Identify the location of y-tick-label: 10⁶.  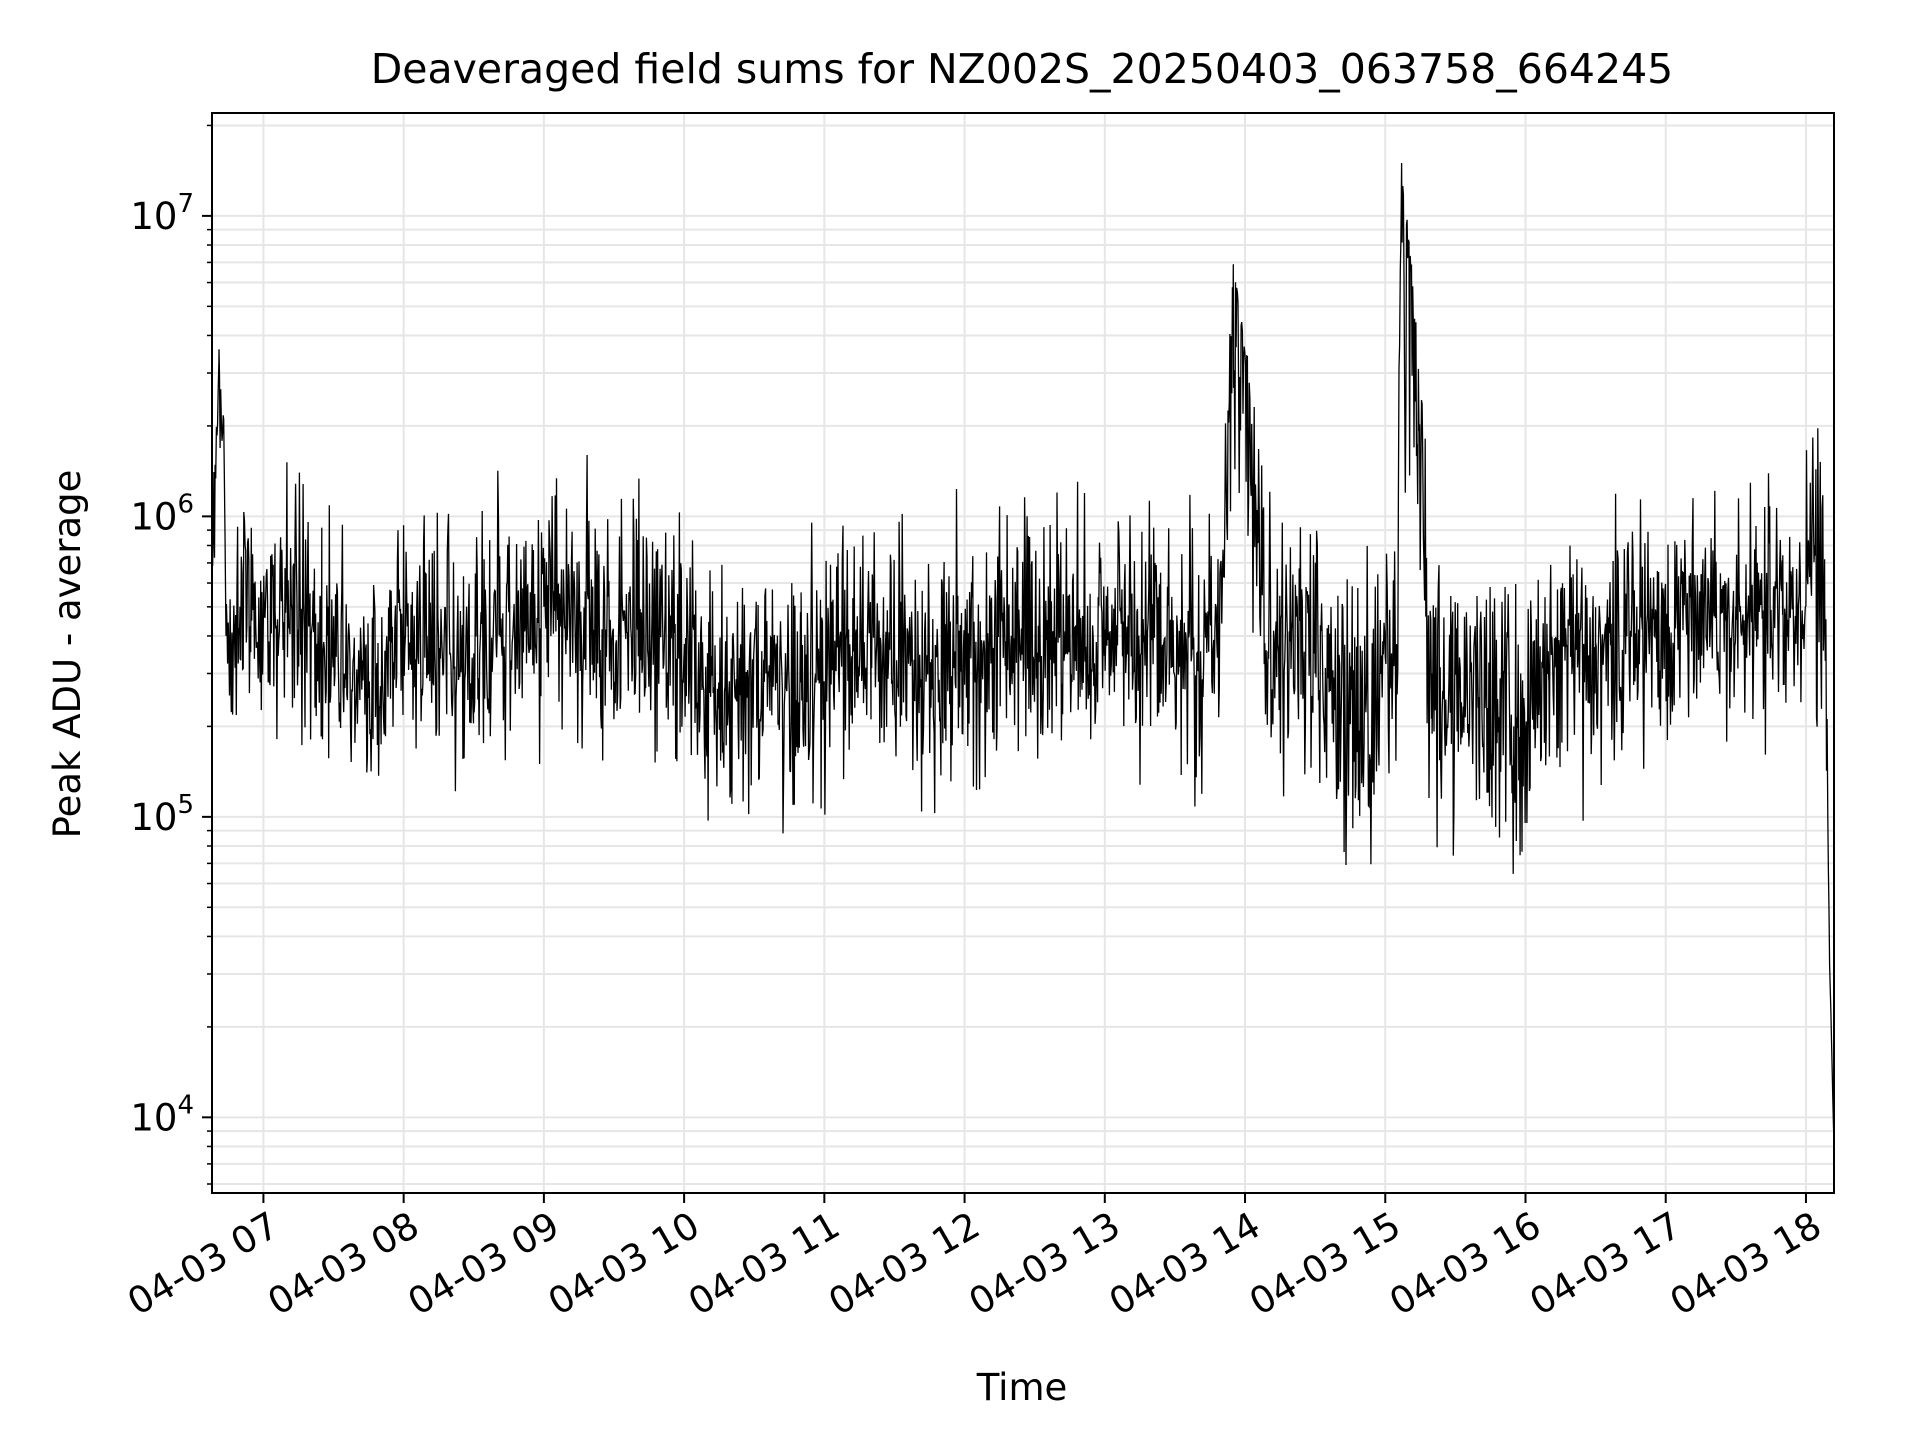
(162, 513).